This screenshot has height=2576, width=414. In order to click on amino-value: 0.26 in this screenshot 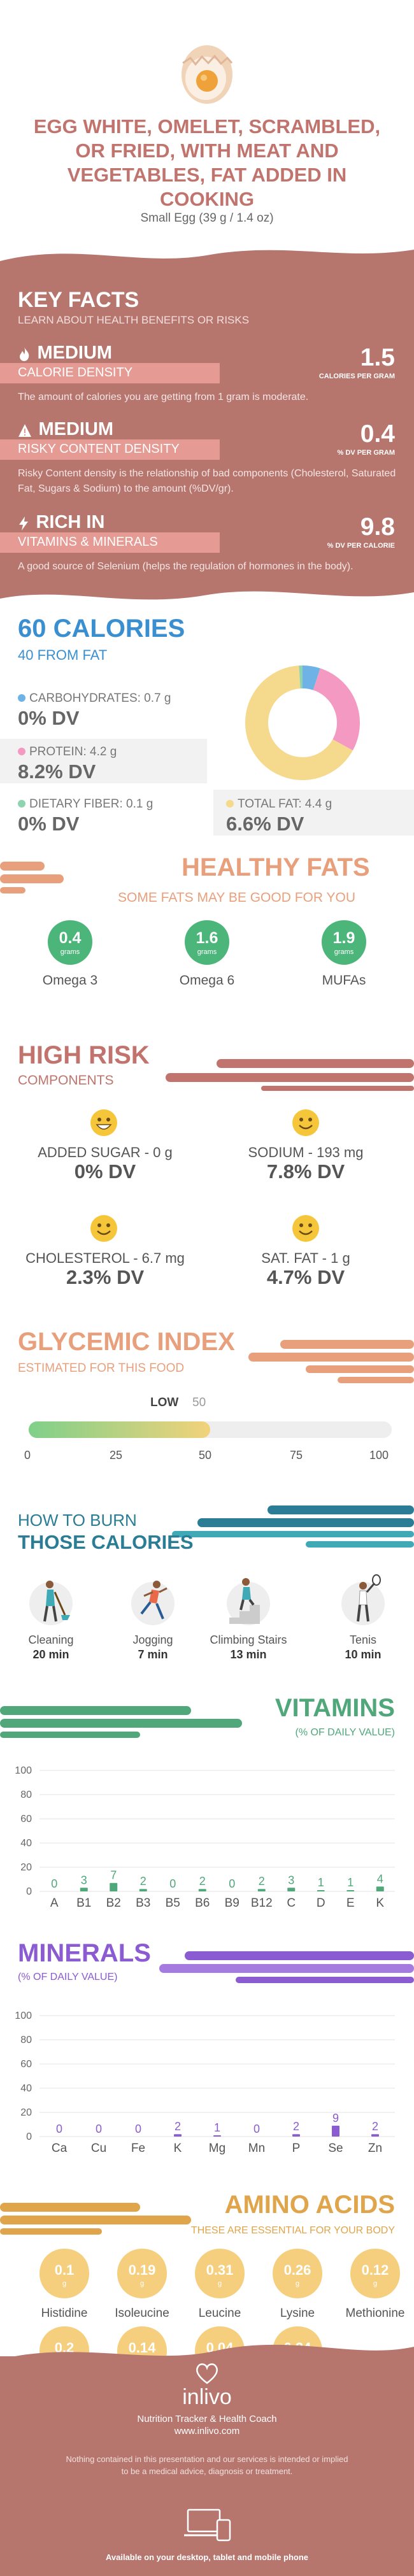, I will do `click(297, 2270)`.